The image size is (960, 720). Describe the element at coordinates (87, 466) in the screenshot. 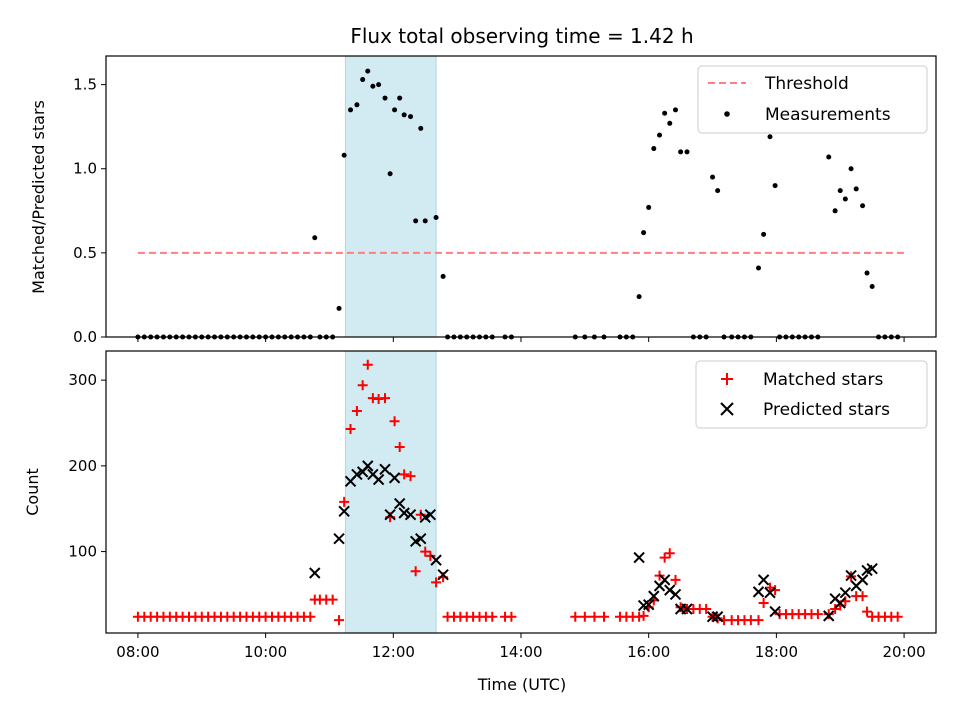

I see `count-panel-y-ticks: 100 200 300` at that location.